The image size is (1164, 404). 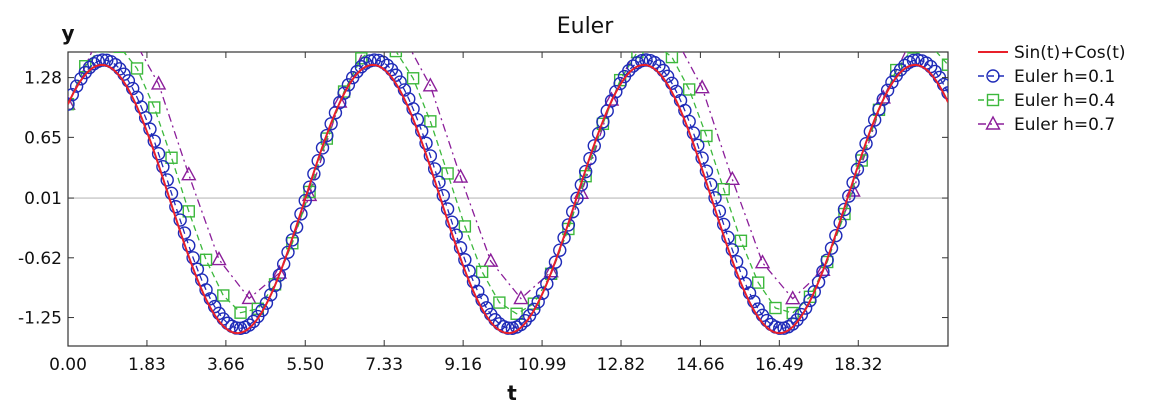 I want to click on x-tick-label: 18.32, so click(x=858, y=365).